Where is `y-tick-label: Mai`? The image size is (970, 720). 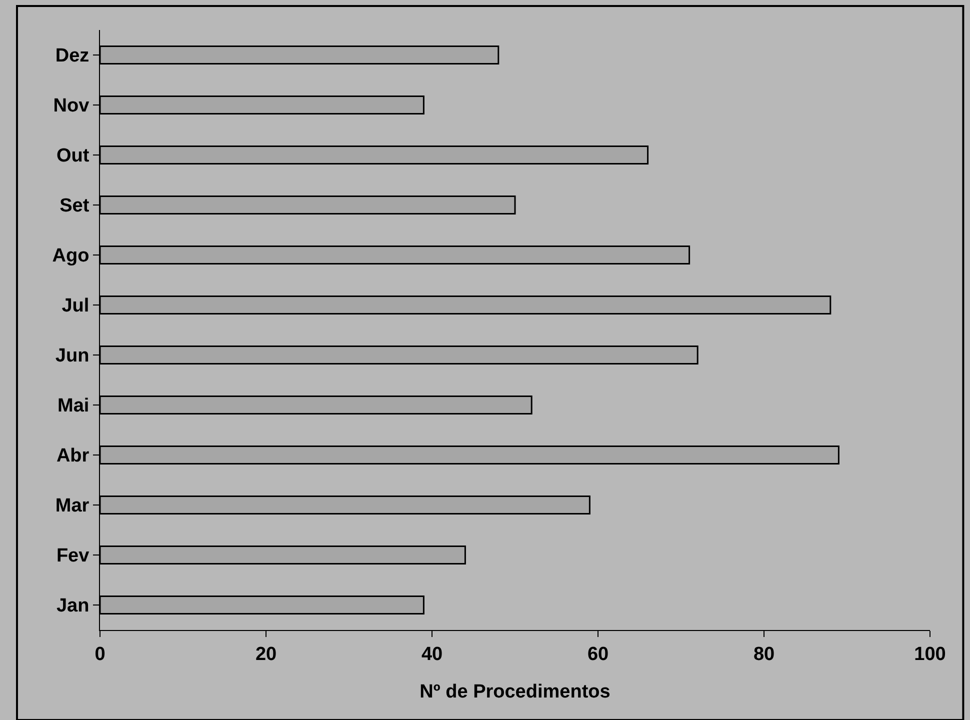
y-tick-label: Mai is located at coordinates (74, 406).